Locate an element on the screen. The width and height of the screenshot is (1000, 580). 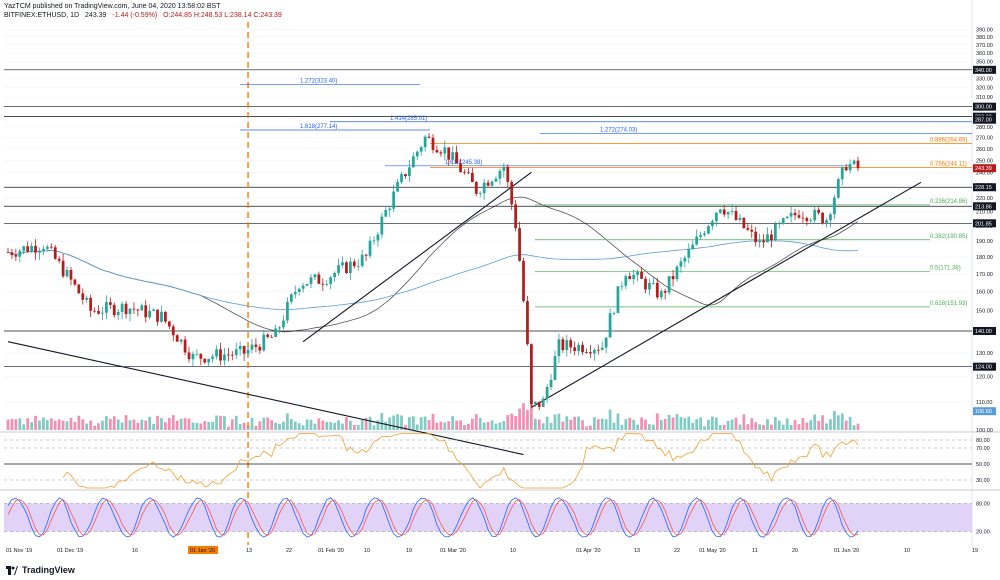
time-tick-label: 20 is located at coordinates (795, 551).